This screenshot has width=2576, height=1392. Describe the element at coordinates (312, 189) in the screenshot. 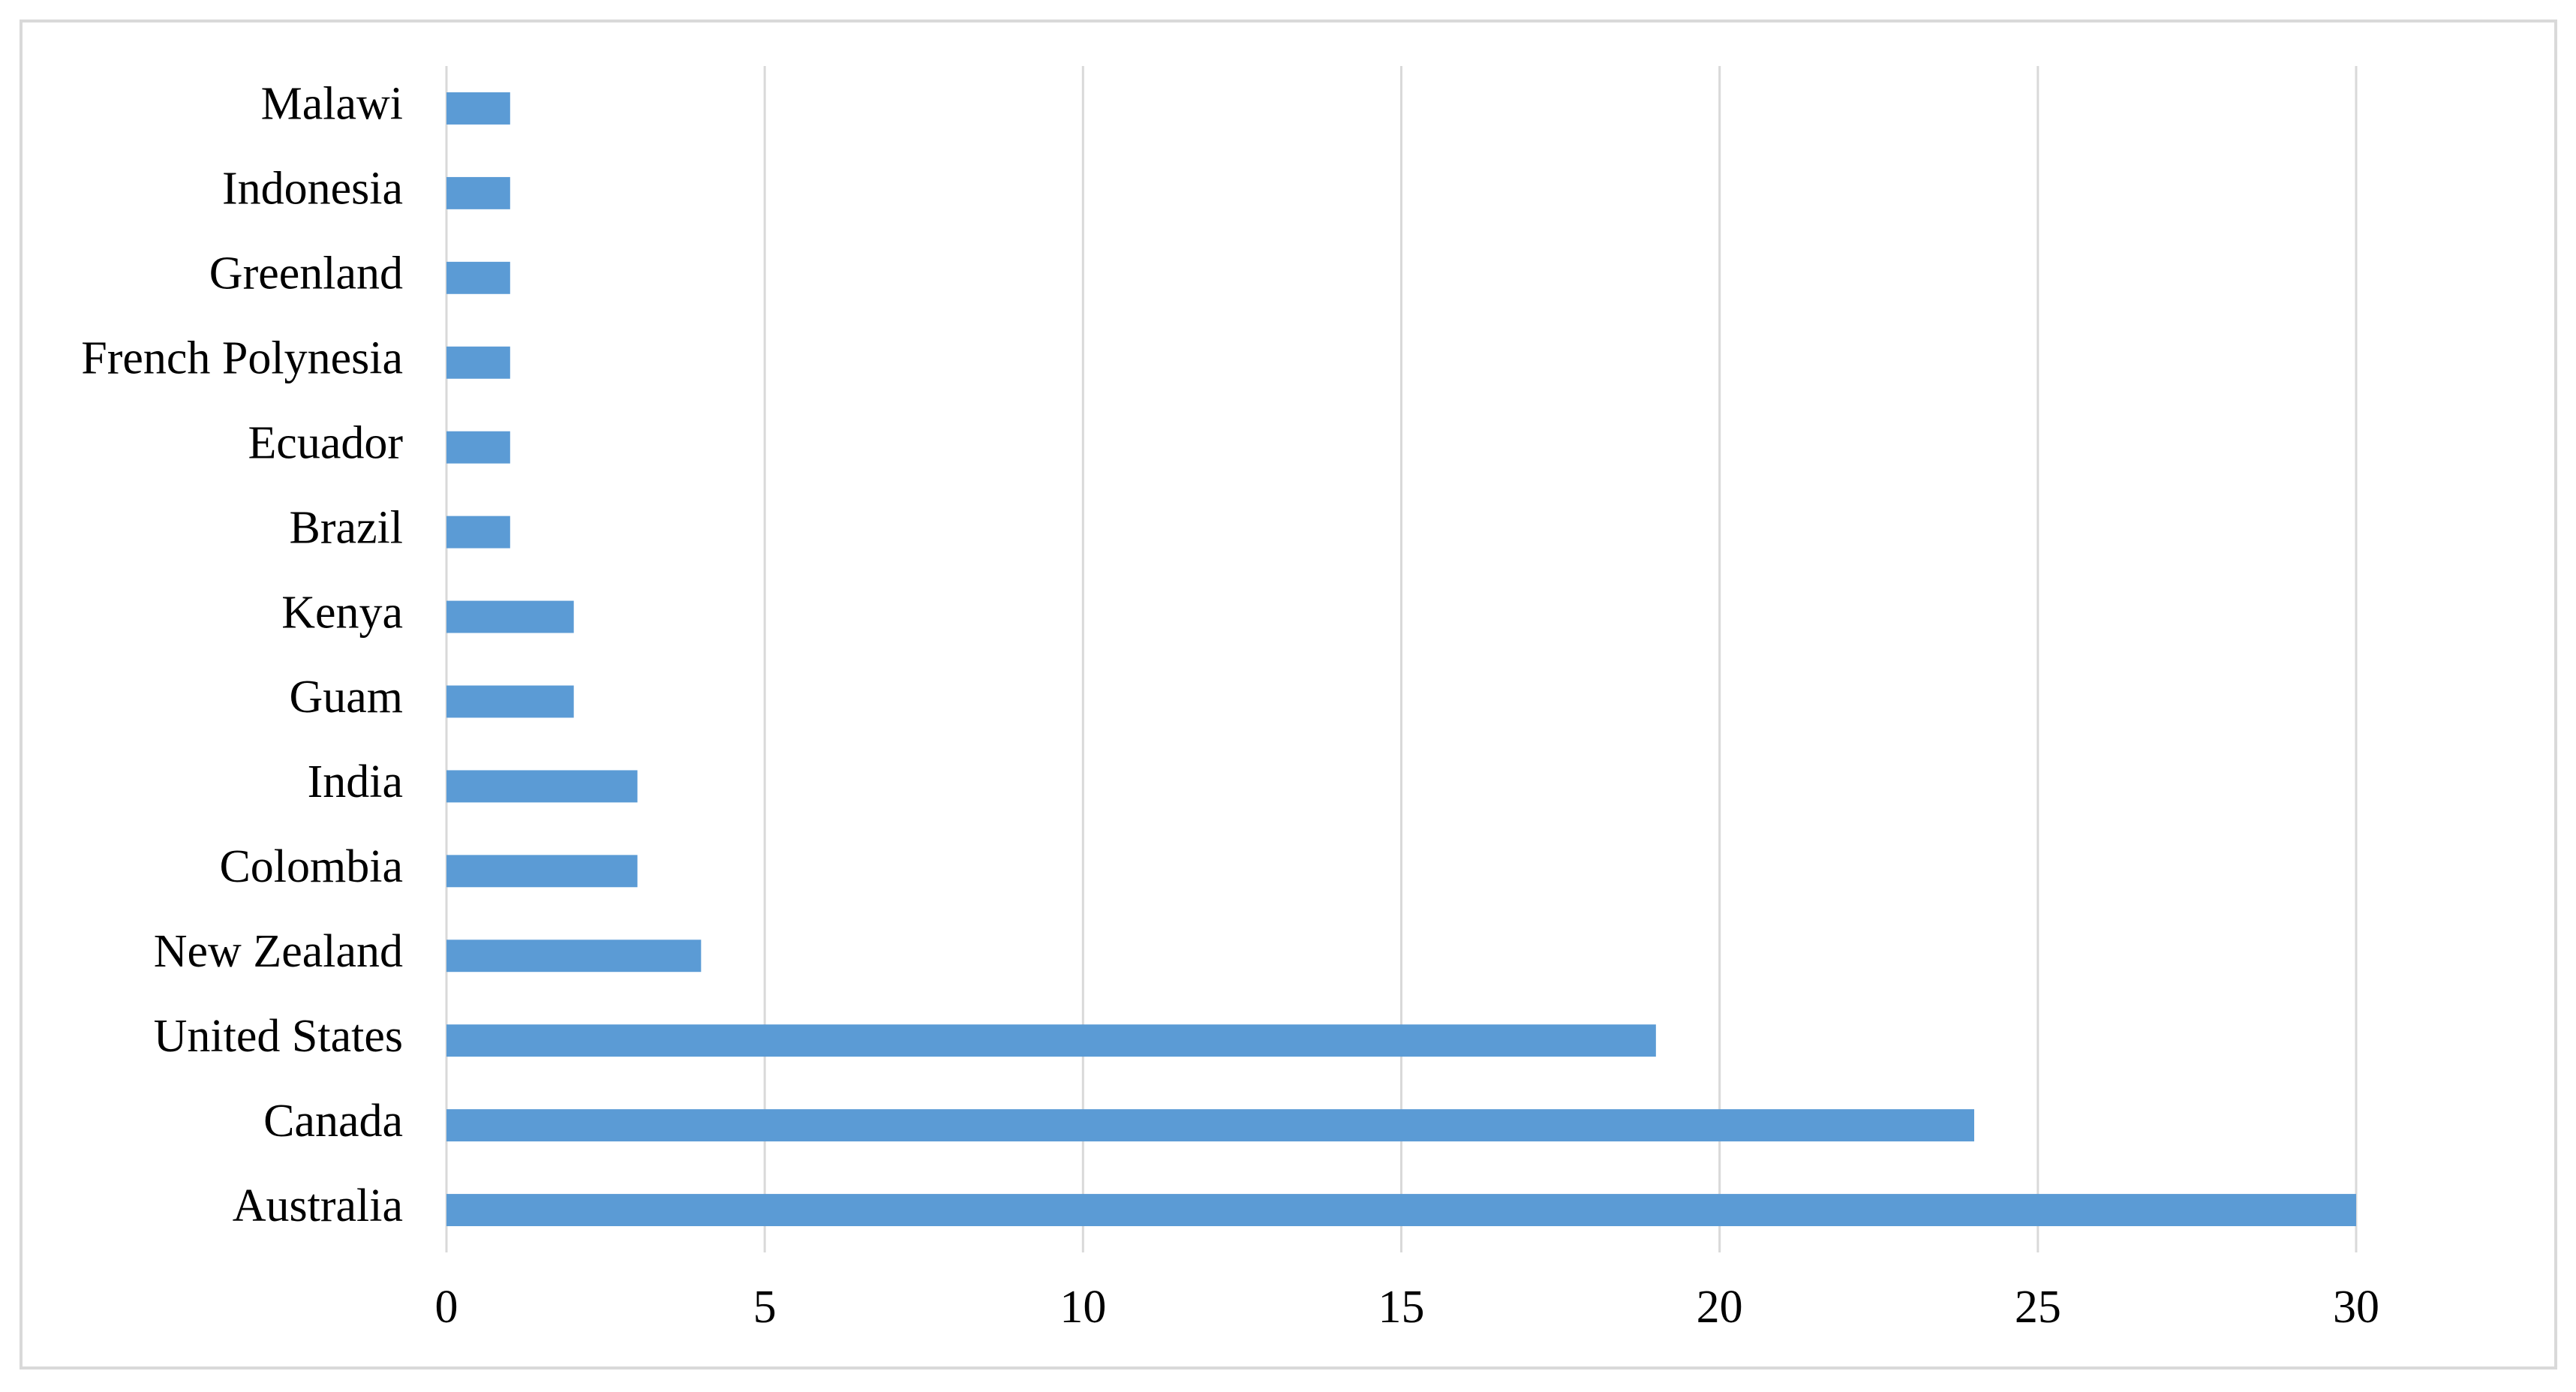

I see `y-tick-label: Indonesia` at that location.